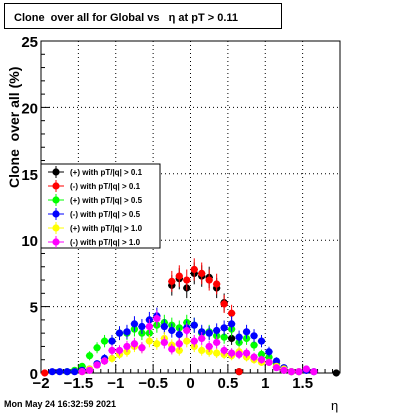 This screenshot has width=400, height=414. What do you see at coordinates (105, 214) in the screenshot?
I see `legend-entry: (-) with pT/|q| > 0.5` at bounding box center [105, 214].